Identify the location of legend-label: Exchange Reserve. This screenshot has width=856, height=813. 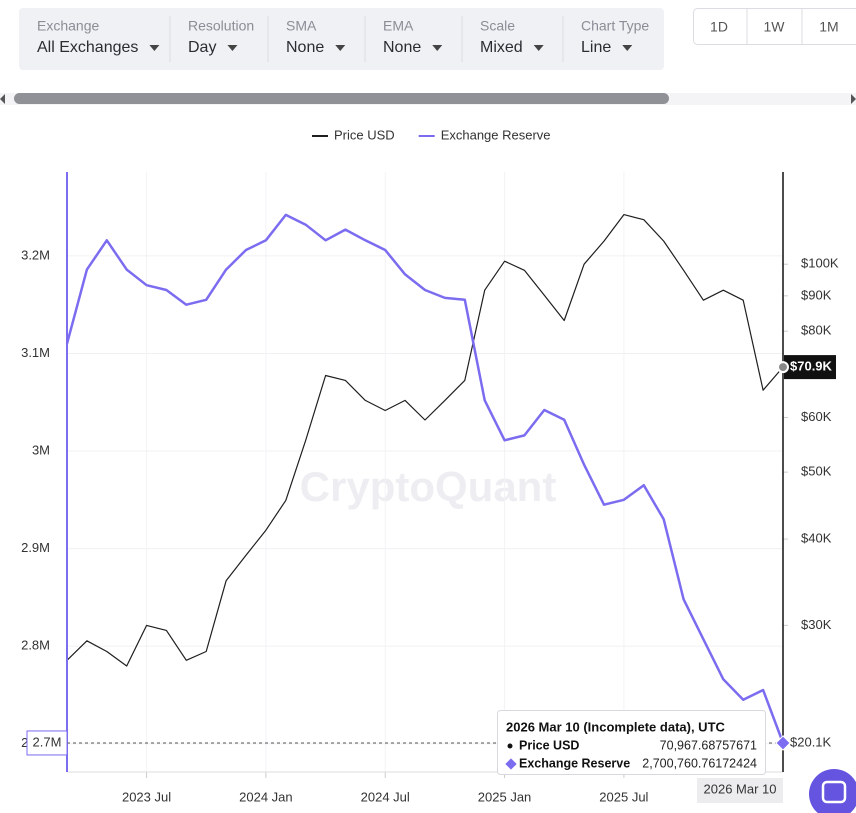
(496, 134).